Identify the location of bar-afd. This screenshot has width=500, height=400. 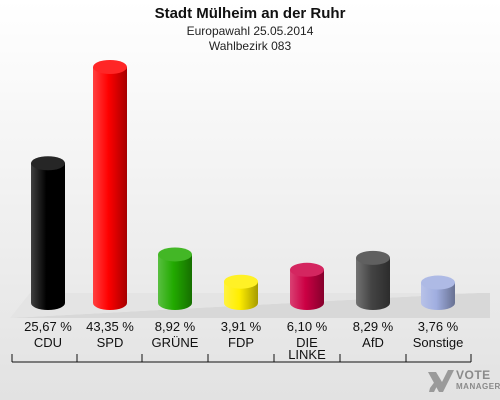
(373, 280).